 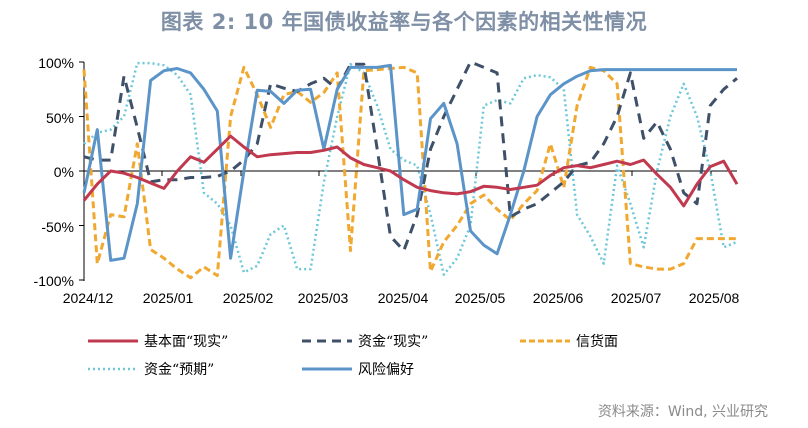 What do you see at coordinates (323, 298) in the screenshot?
I see `x-tick-label: 2025/03` at bounding box center [323, 298].